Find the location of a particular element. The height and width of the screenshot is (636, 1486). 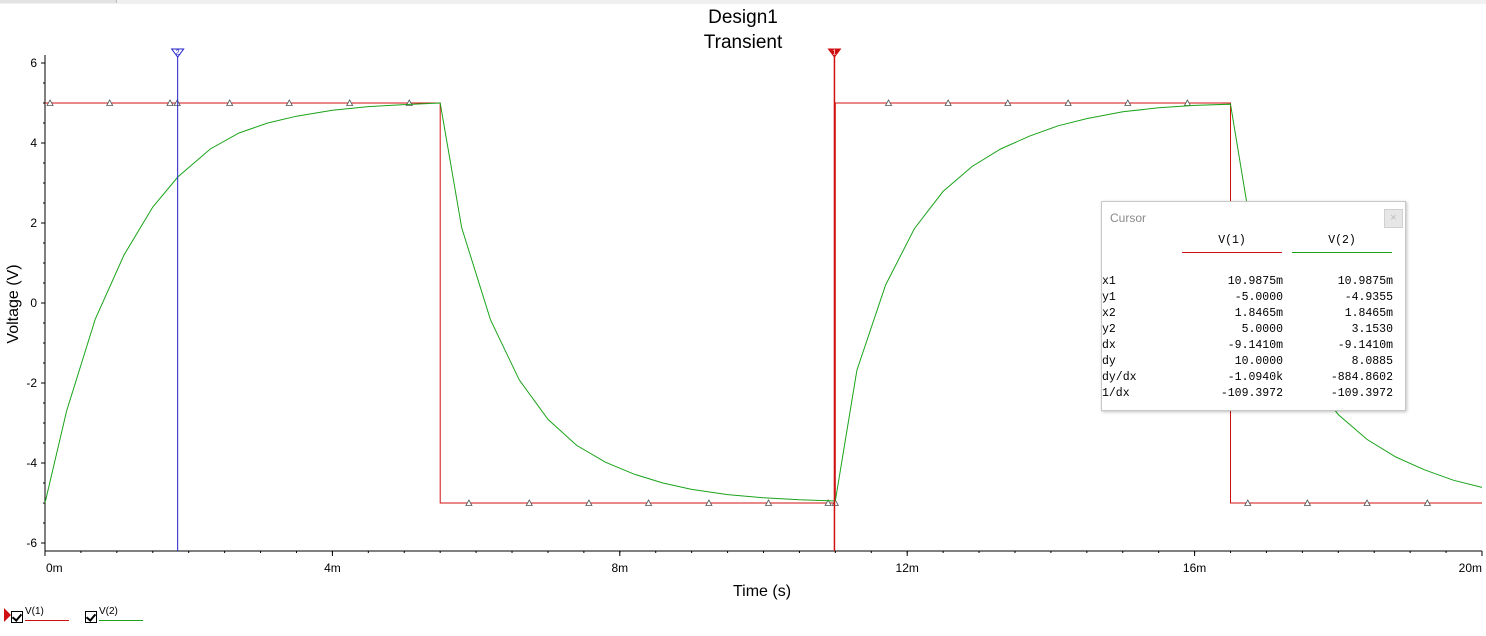

cursor-value-v1: -9.1410m is located at coordinates (1255, 345).